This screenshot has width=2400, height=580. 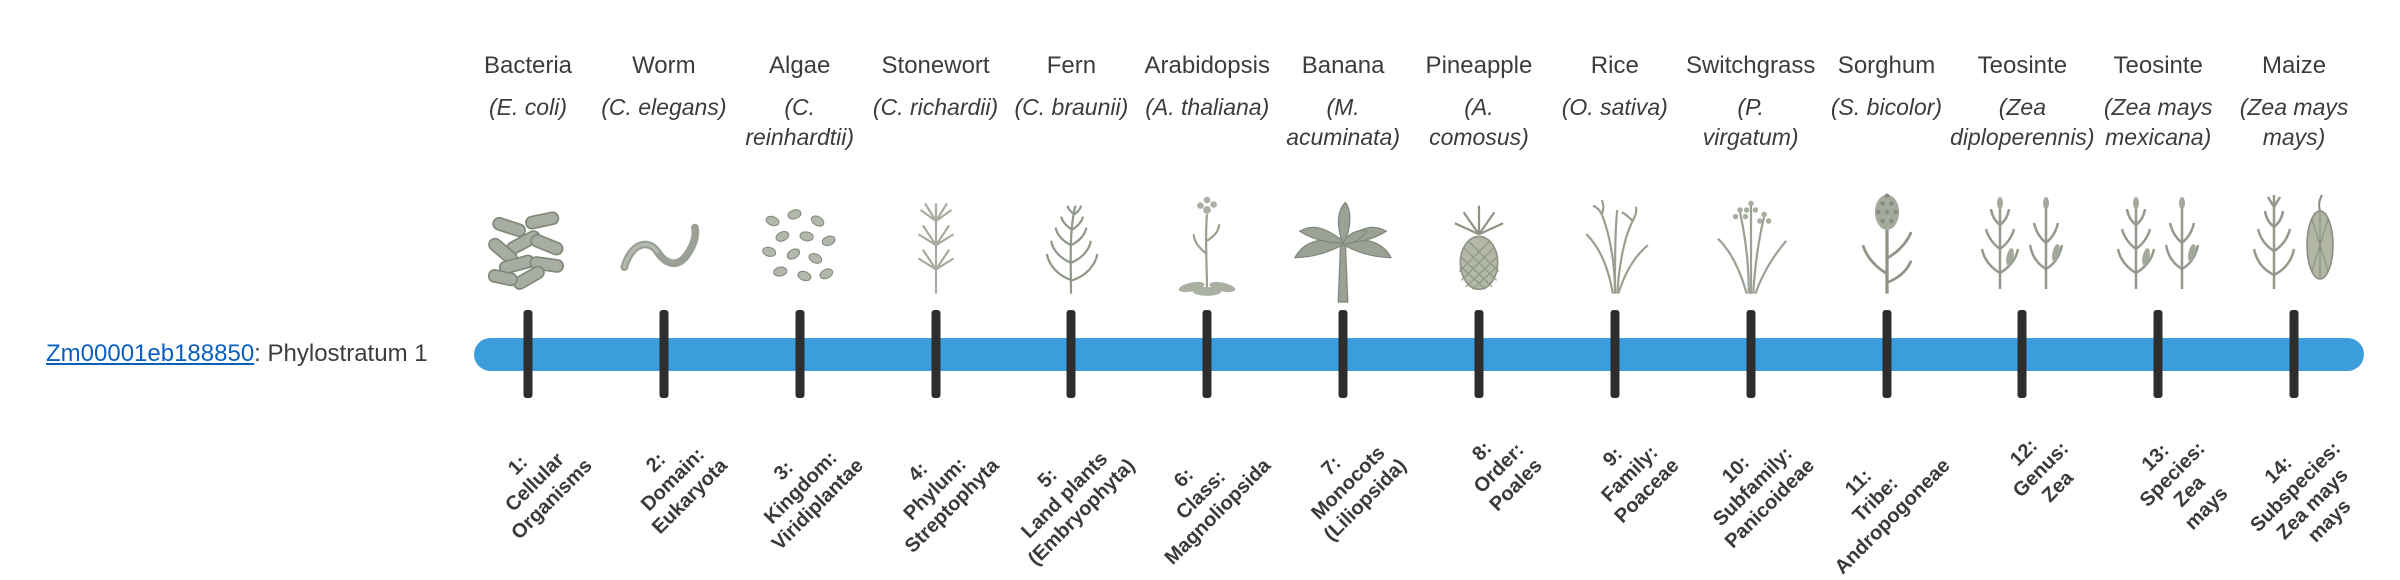 What do you see at coordinates (1343, 122) in the screenshot?
I see `organism-scientific-name: (M. acuminata)` at bounding box center [1343, 122].